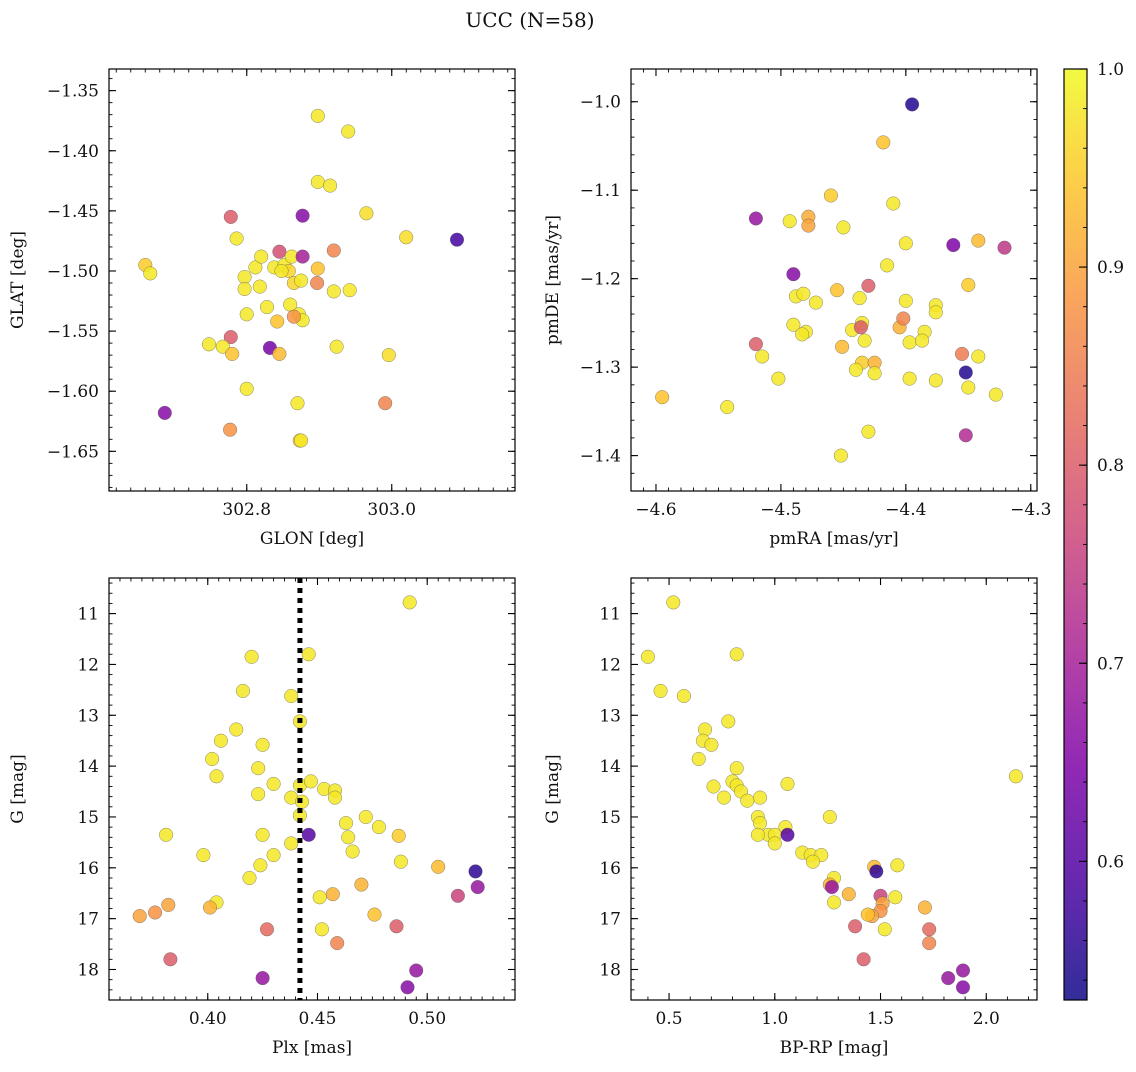 This screenshot has width=1136, height=1072. What do you see at coordinates (1093, 530) in the screenshot?
I see `colorbar: 0.6 0.7 0.8 0.9 1.0` at bounding box center [1093, 530].